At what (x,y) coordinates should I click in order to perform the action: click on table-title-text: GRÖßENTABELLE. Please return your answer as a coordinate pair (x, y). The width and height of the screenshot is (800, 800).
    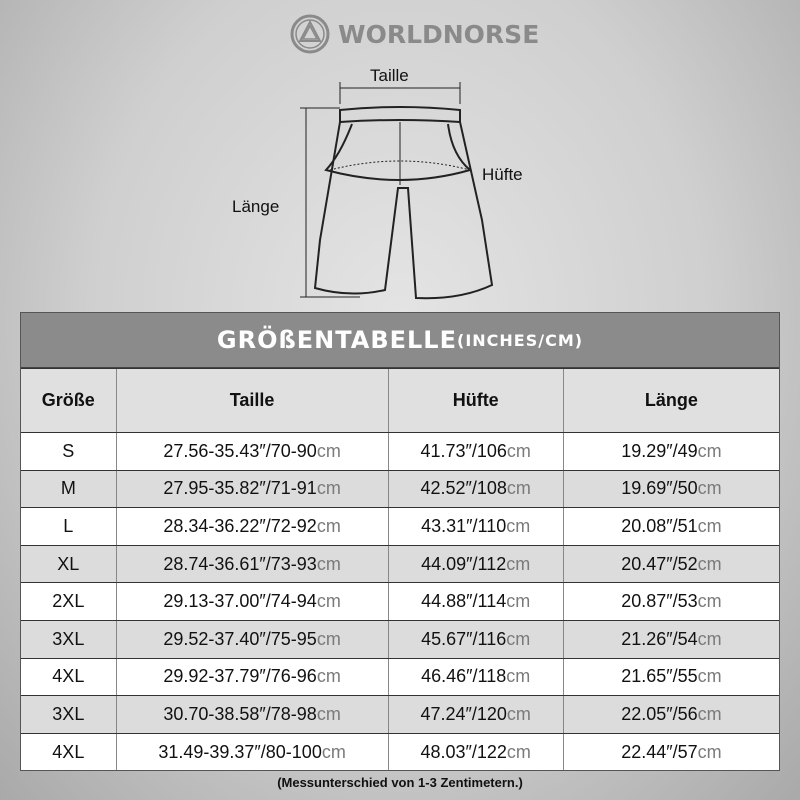
    Looking at the image, I should click on (336, 340).